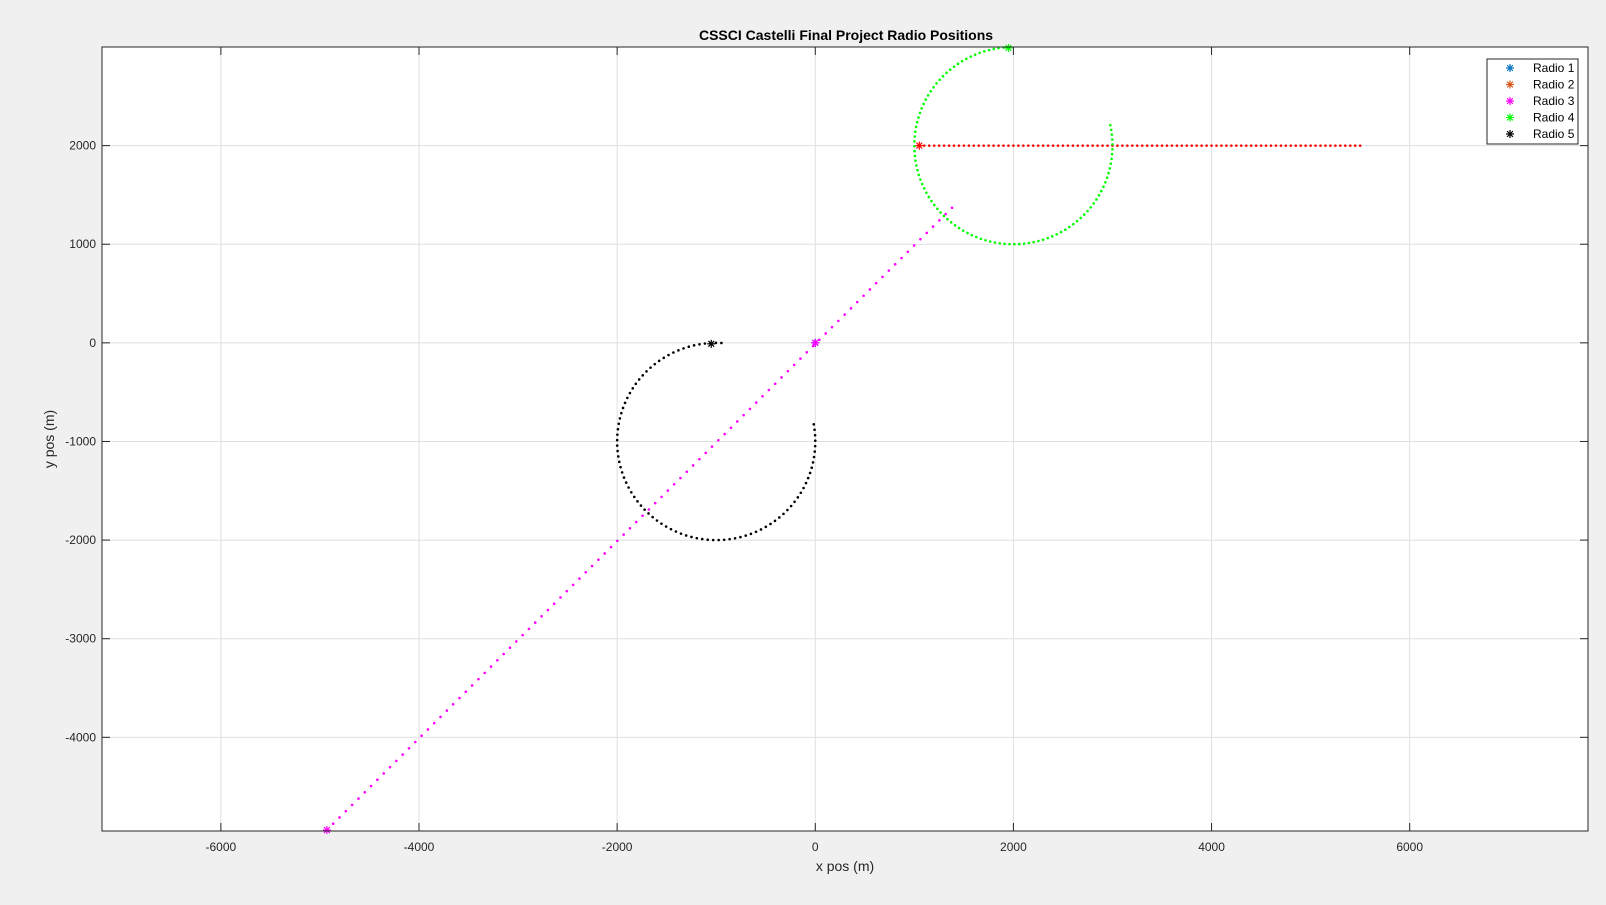 The height and width of the screenshot is (905, 1606). I want to click on legend-label: Radio 5, so click(1554, 134).